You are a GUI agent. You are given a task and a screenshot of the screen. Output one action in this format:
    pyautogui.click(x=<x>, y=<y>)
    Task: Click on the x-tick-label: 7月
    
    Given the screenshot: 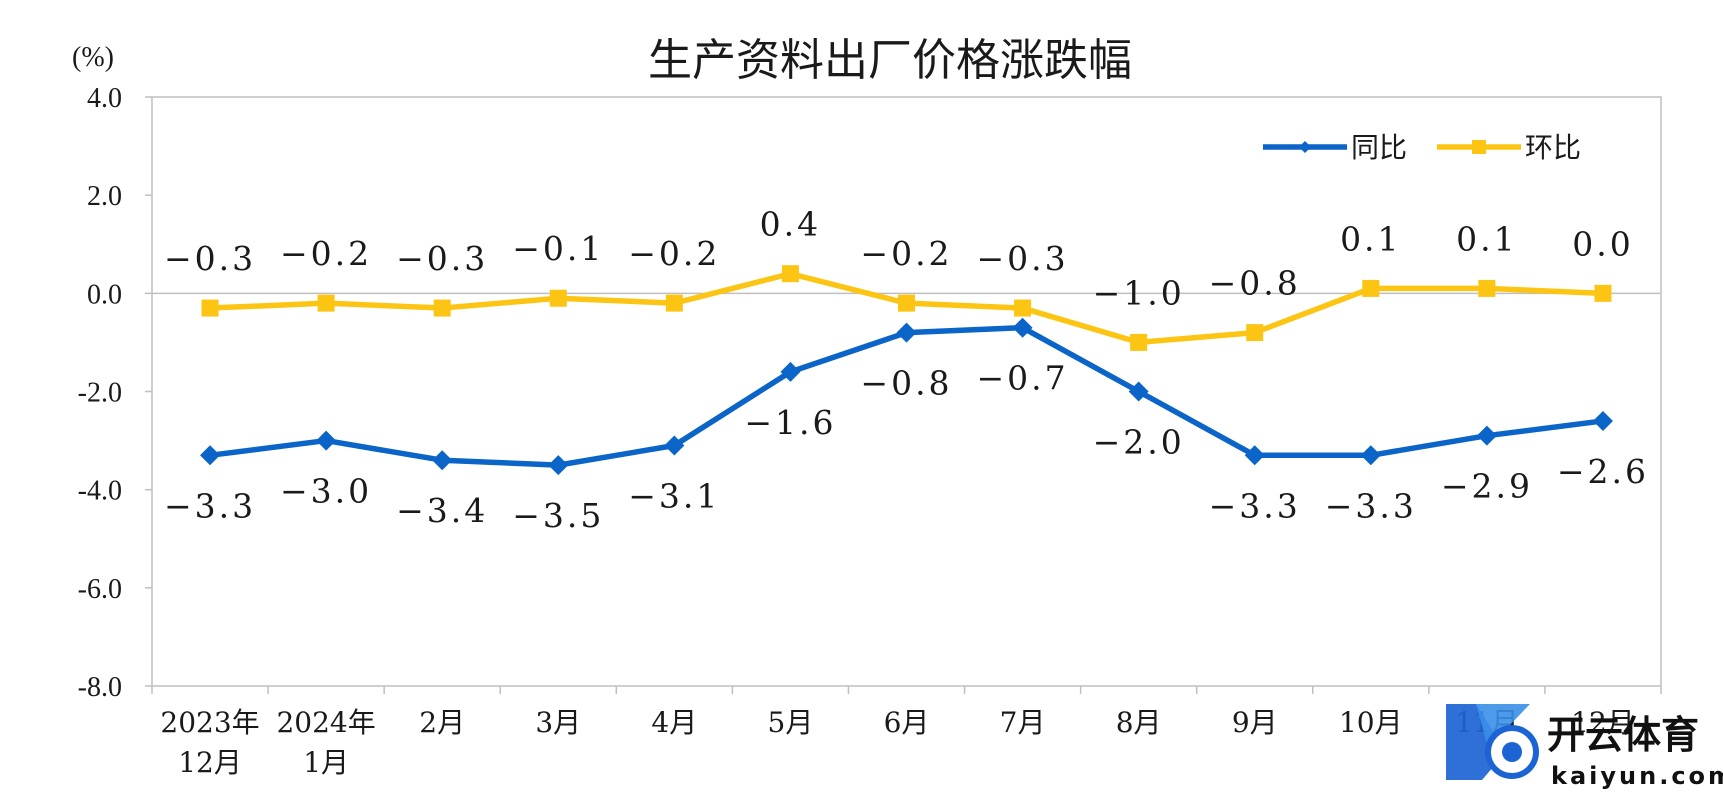 What is the action you would take?
    pyautogui.click(x=1023, y=722)
    